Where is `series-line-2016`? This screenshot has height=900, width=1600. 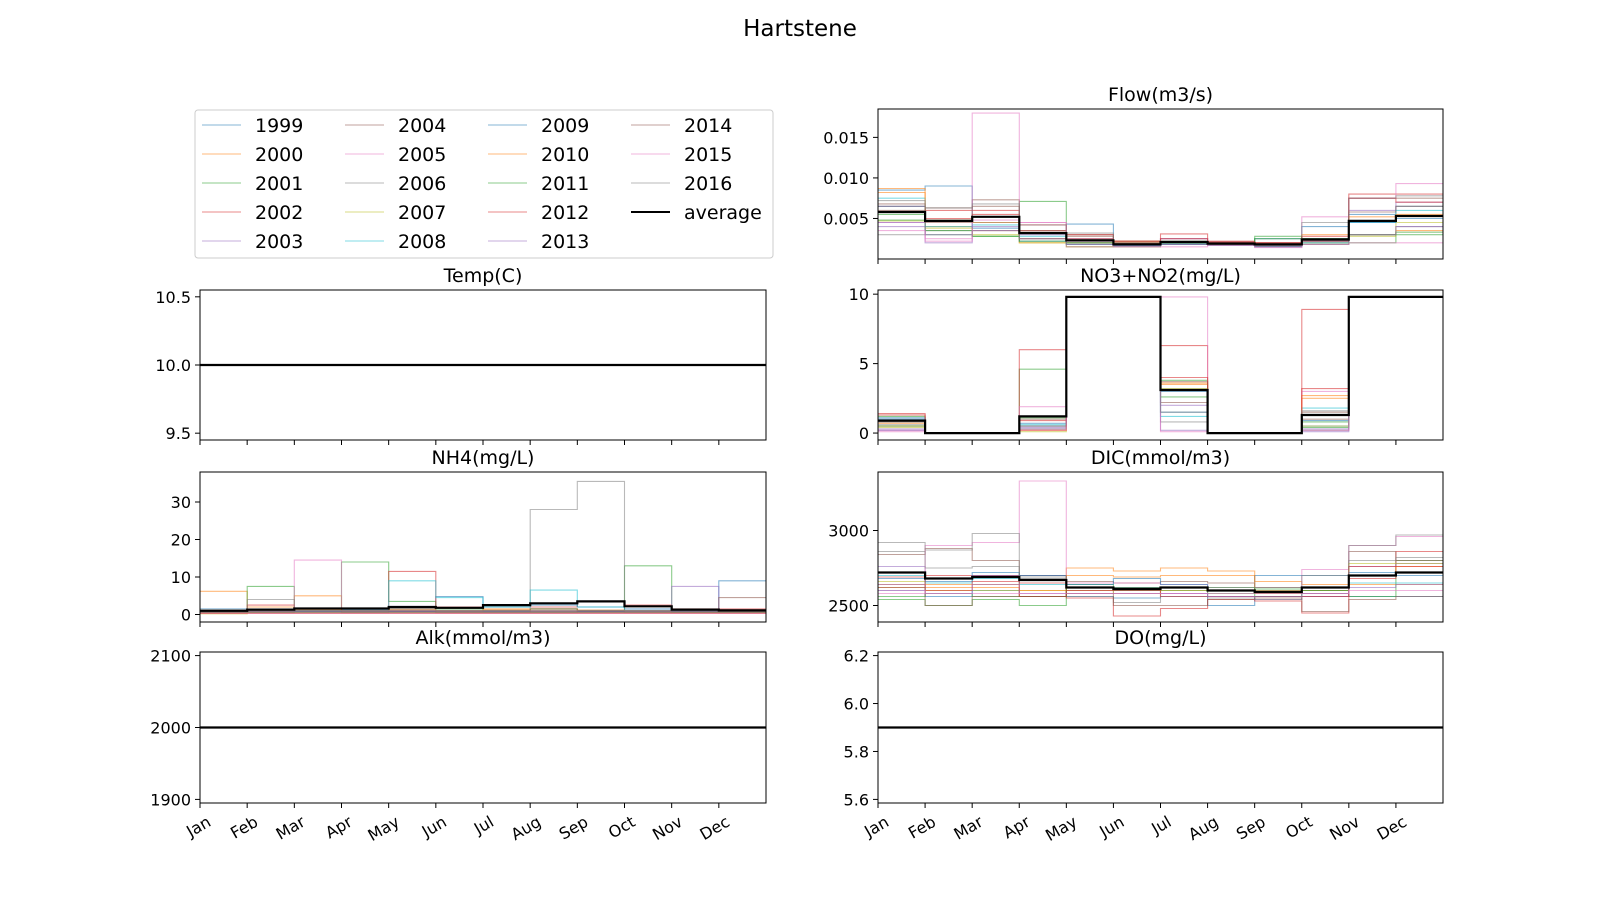 series-line-2016 is located at coordinates (1160, 569).